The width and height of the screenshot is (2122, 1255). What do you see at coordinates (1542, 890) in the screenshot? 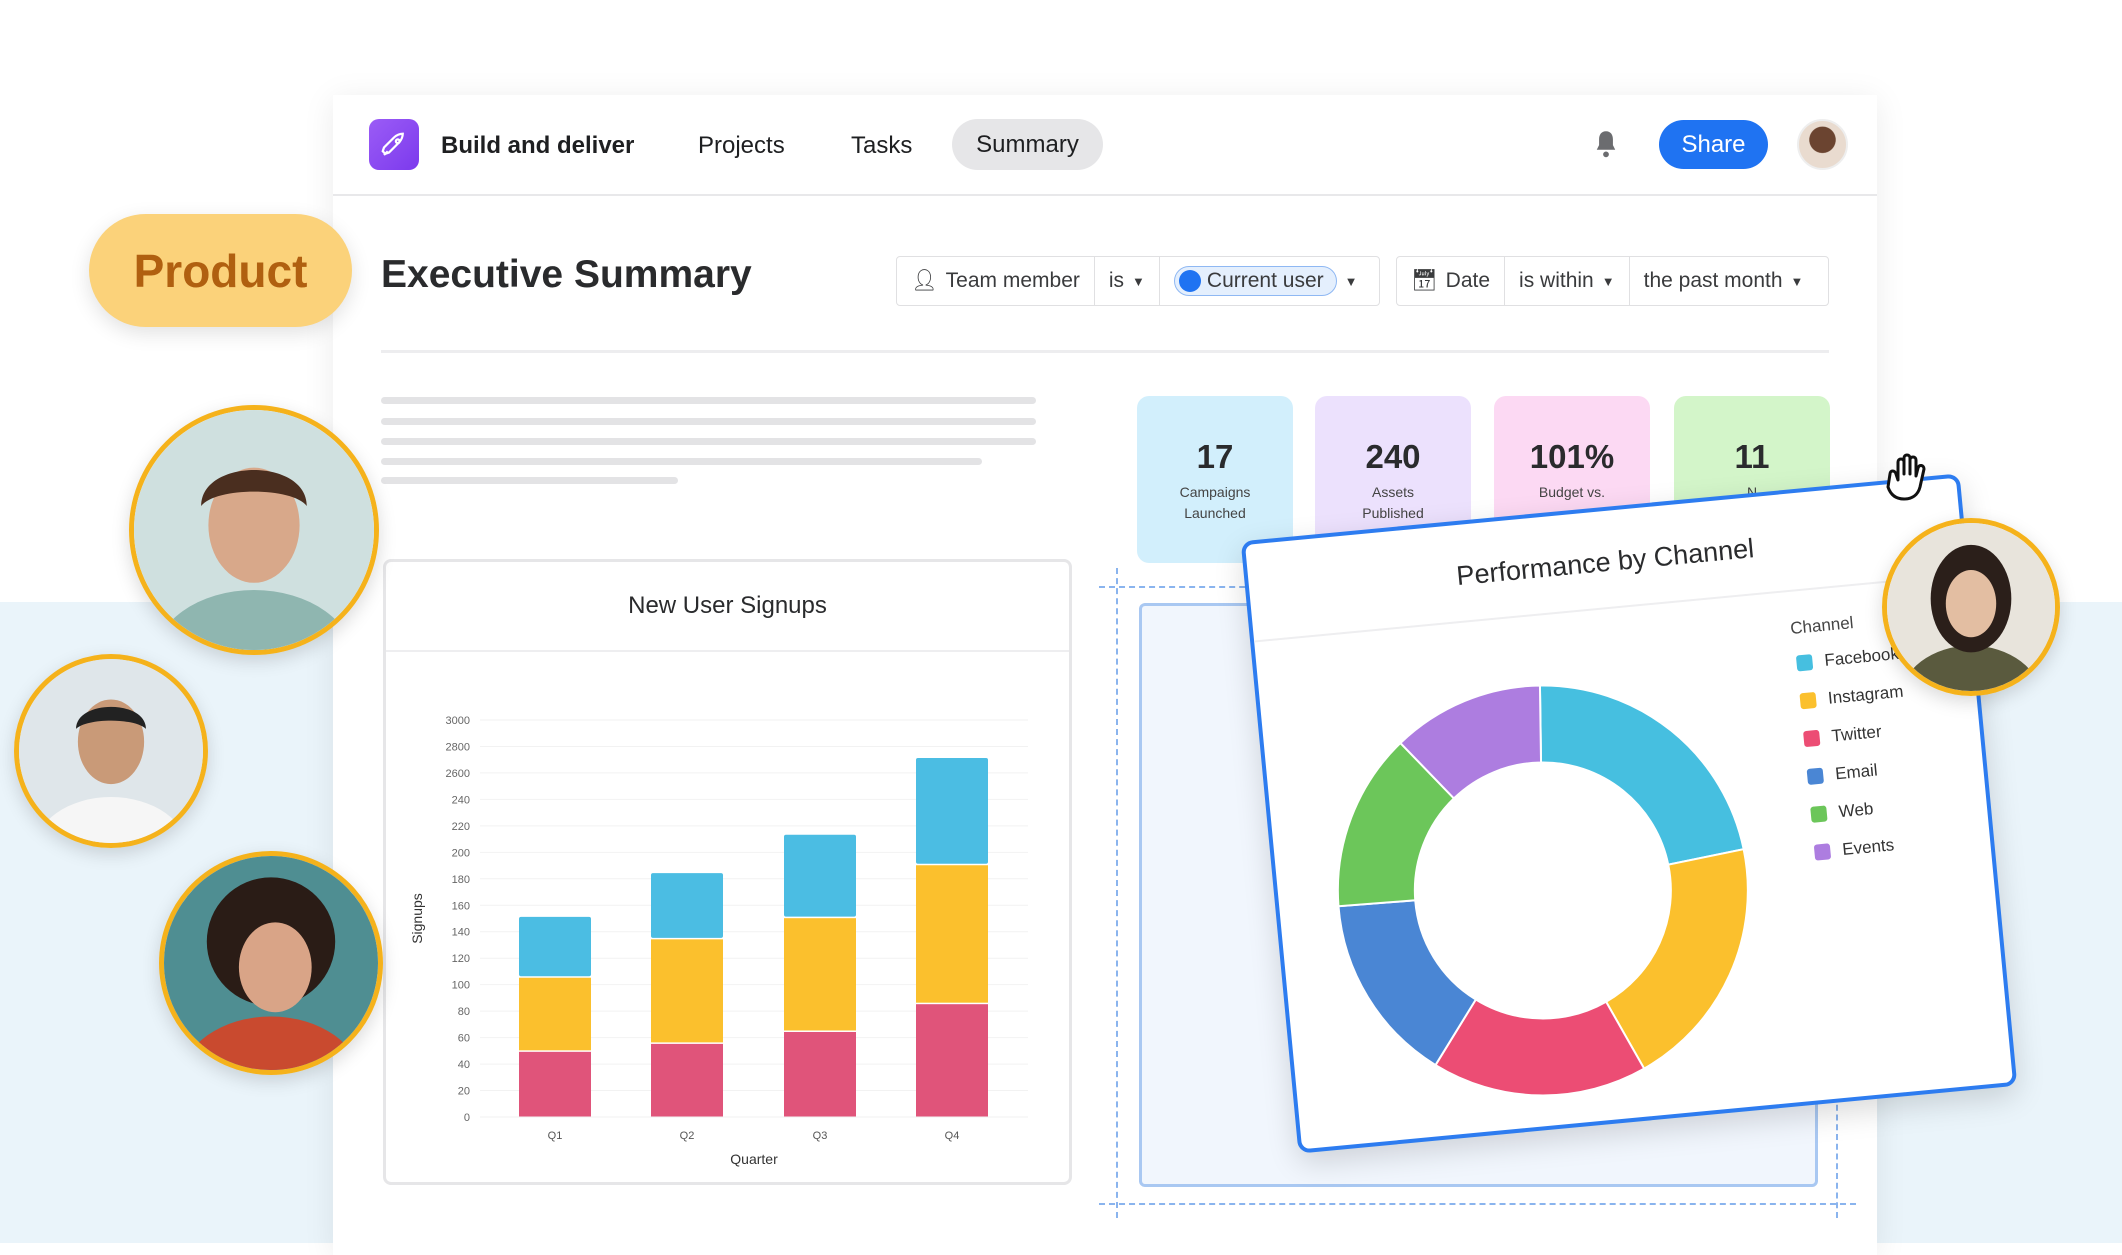
I see `donut-chart-svg` at bounding box center [1542, 890].